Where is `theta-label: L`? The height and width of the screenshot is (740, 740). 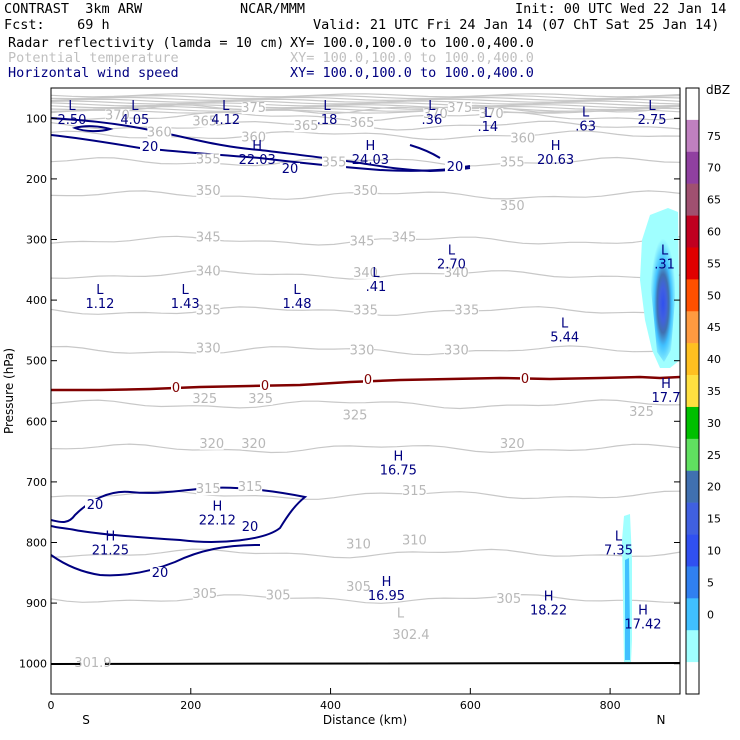
theta-label: L is located at coordinates (401, 613).